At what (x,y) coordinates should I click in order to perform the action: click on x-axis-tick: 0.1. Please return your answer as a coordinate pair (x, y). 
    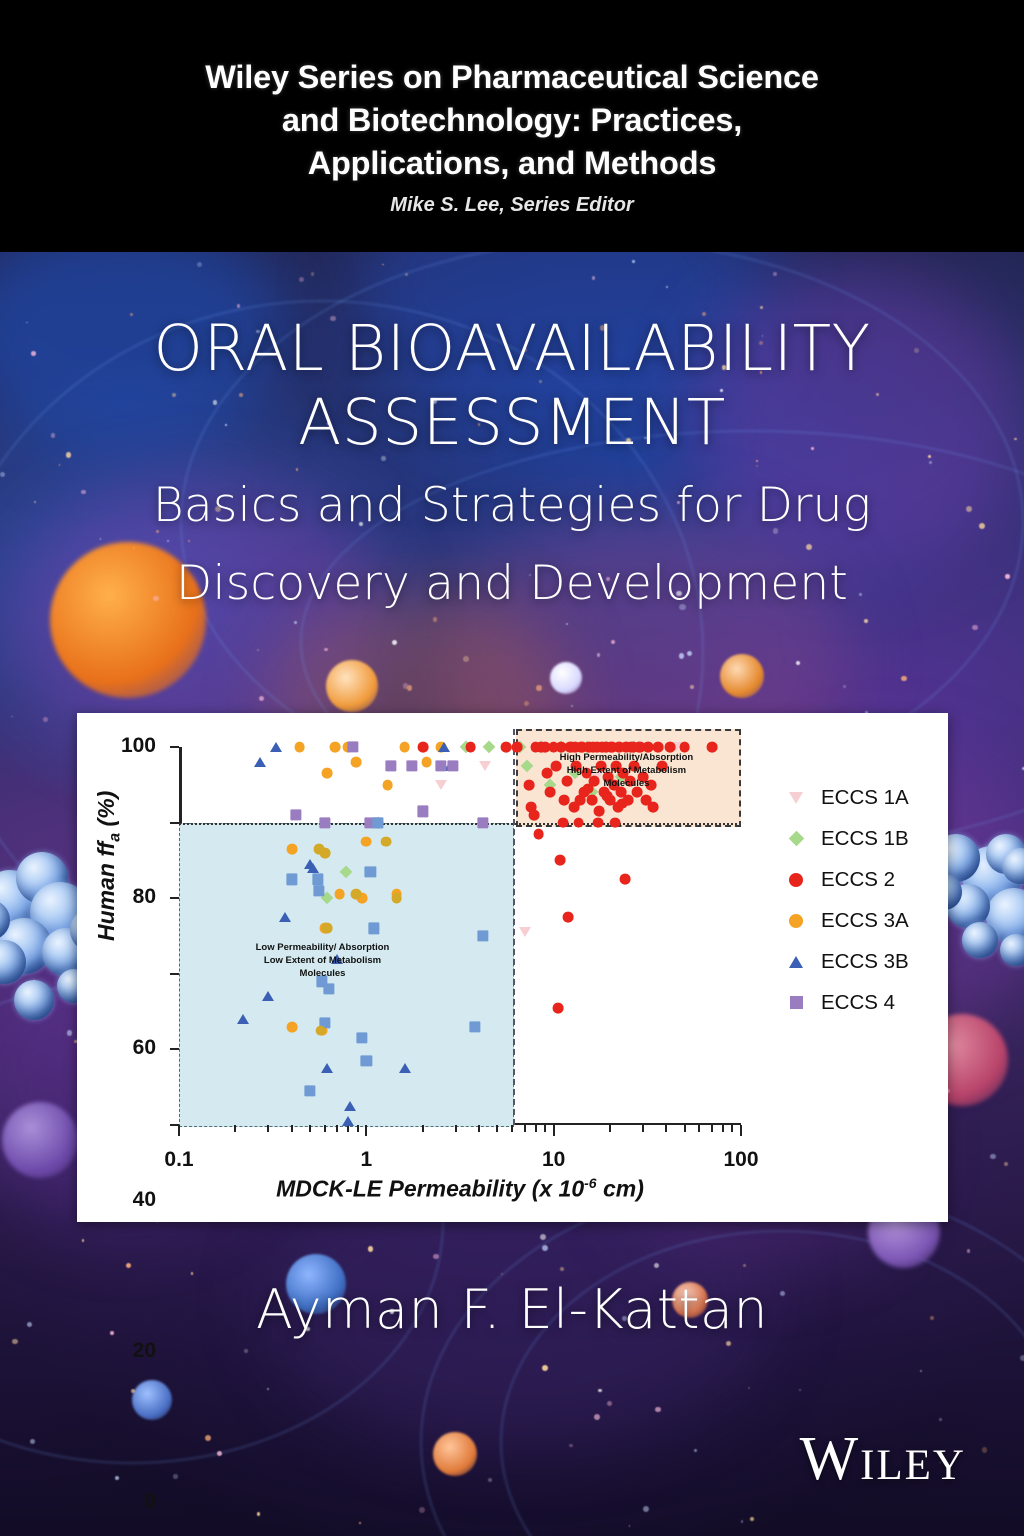
    Looking at the image, I should click on (179, 1148).